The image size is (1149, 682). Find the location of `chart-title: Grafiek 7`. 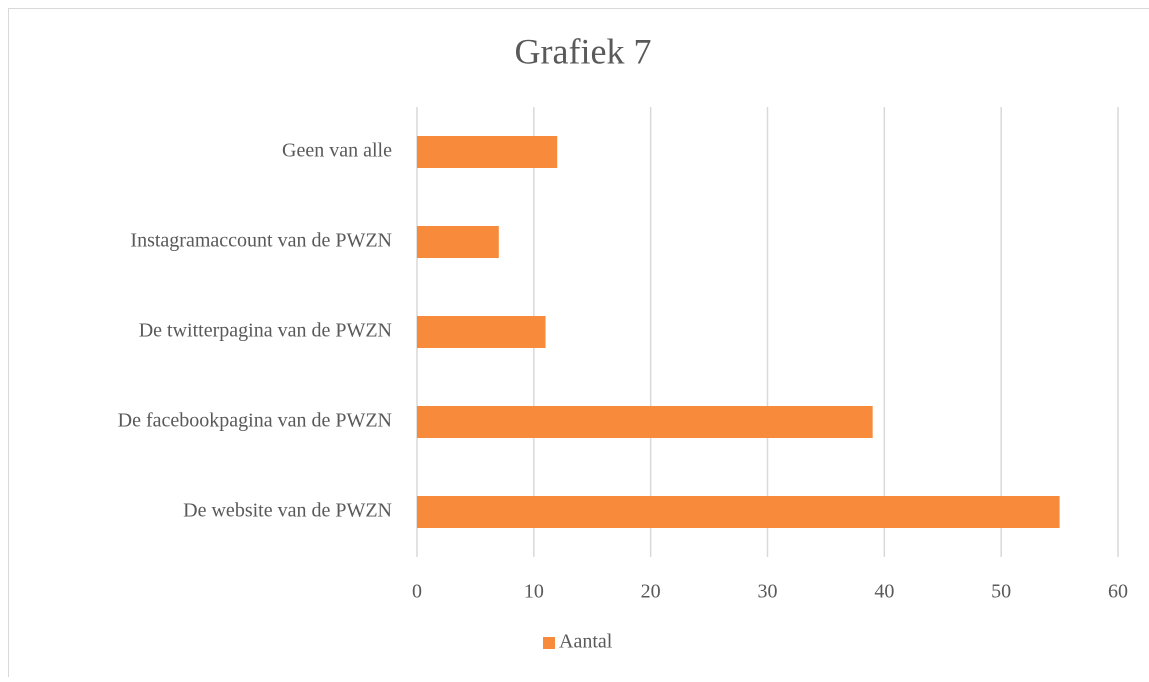

chart-title: Grafiek 7 is located at coordinates (583, 51).